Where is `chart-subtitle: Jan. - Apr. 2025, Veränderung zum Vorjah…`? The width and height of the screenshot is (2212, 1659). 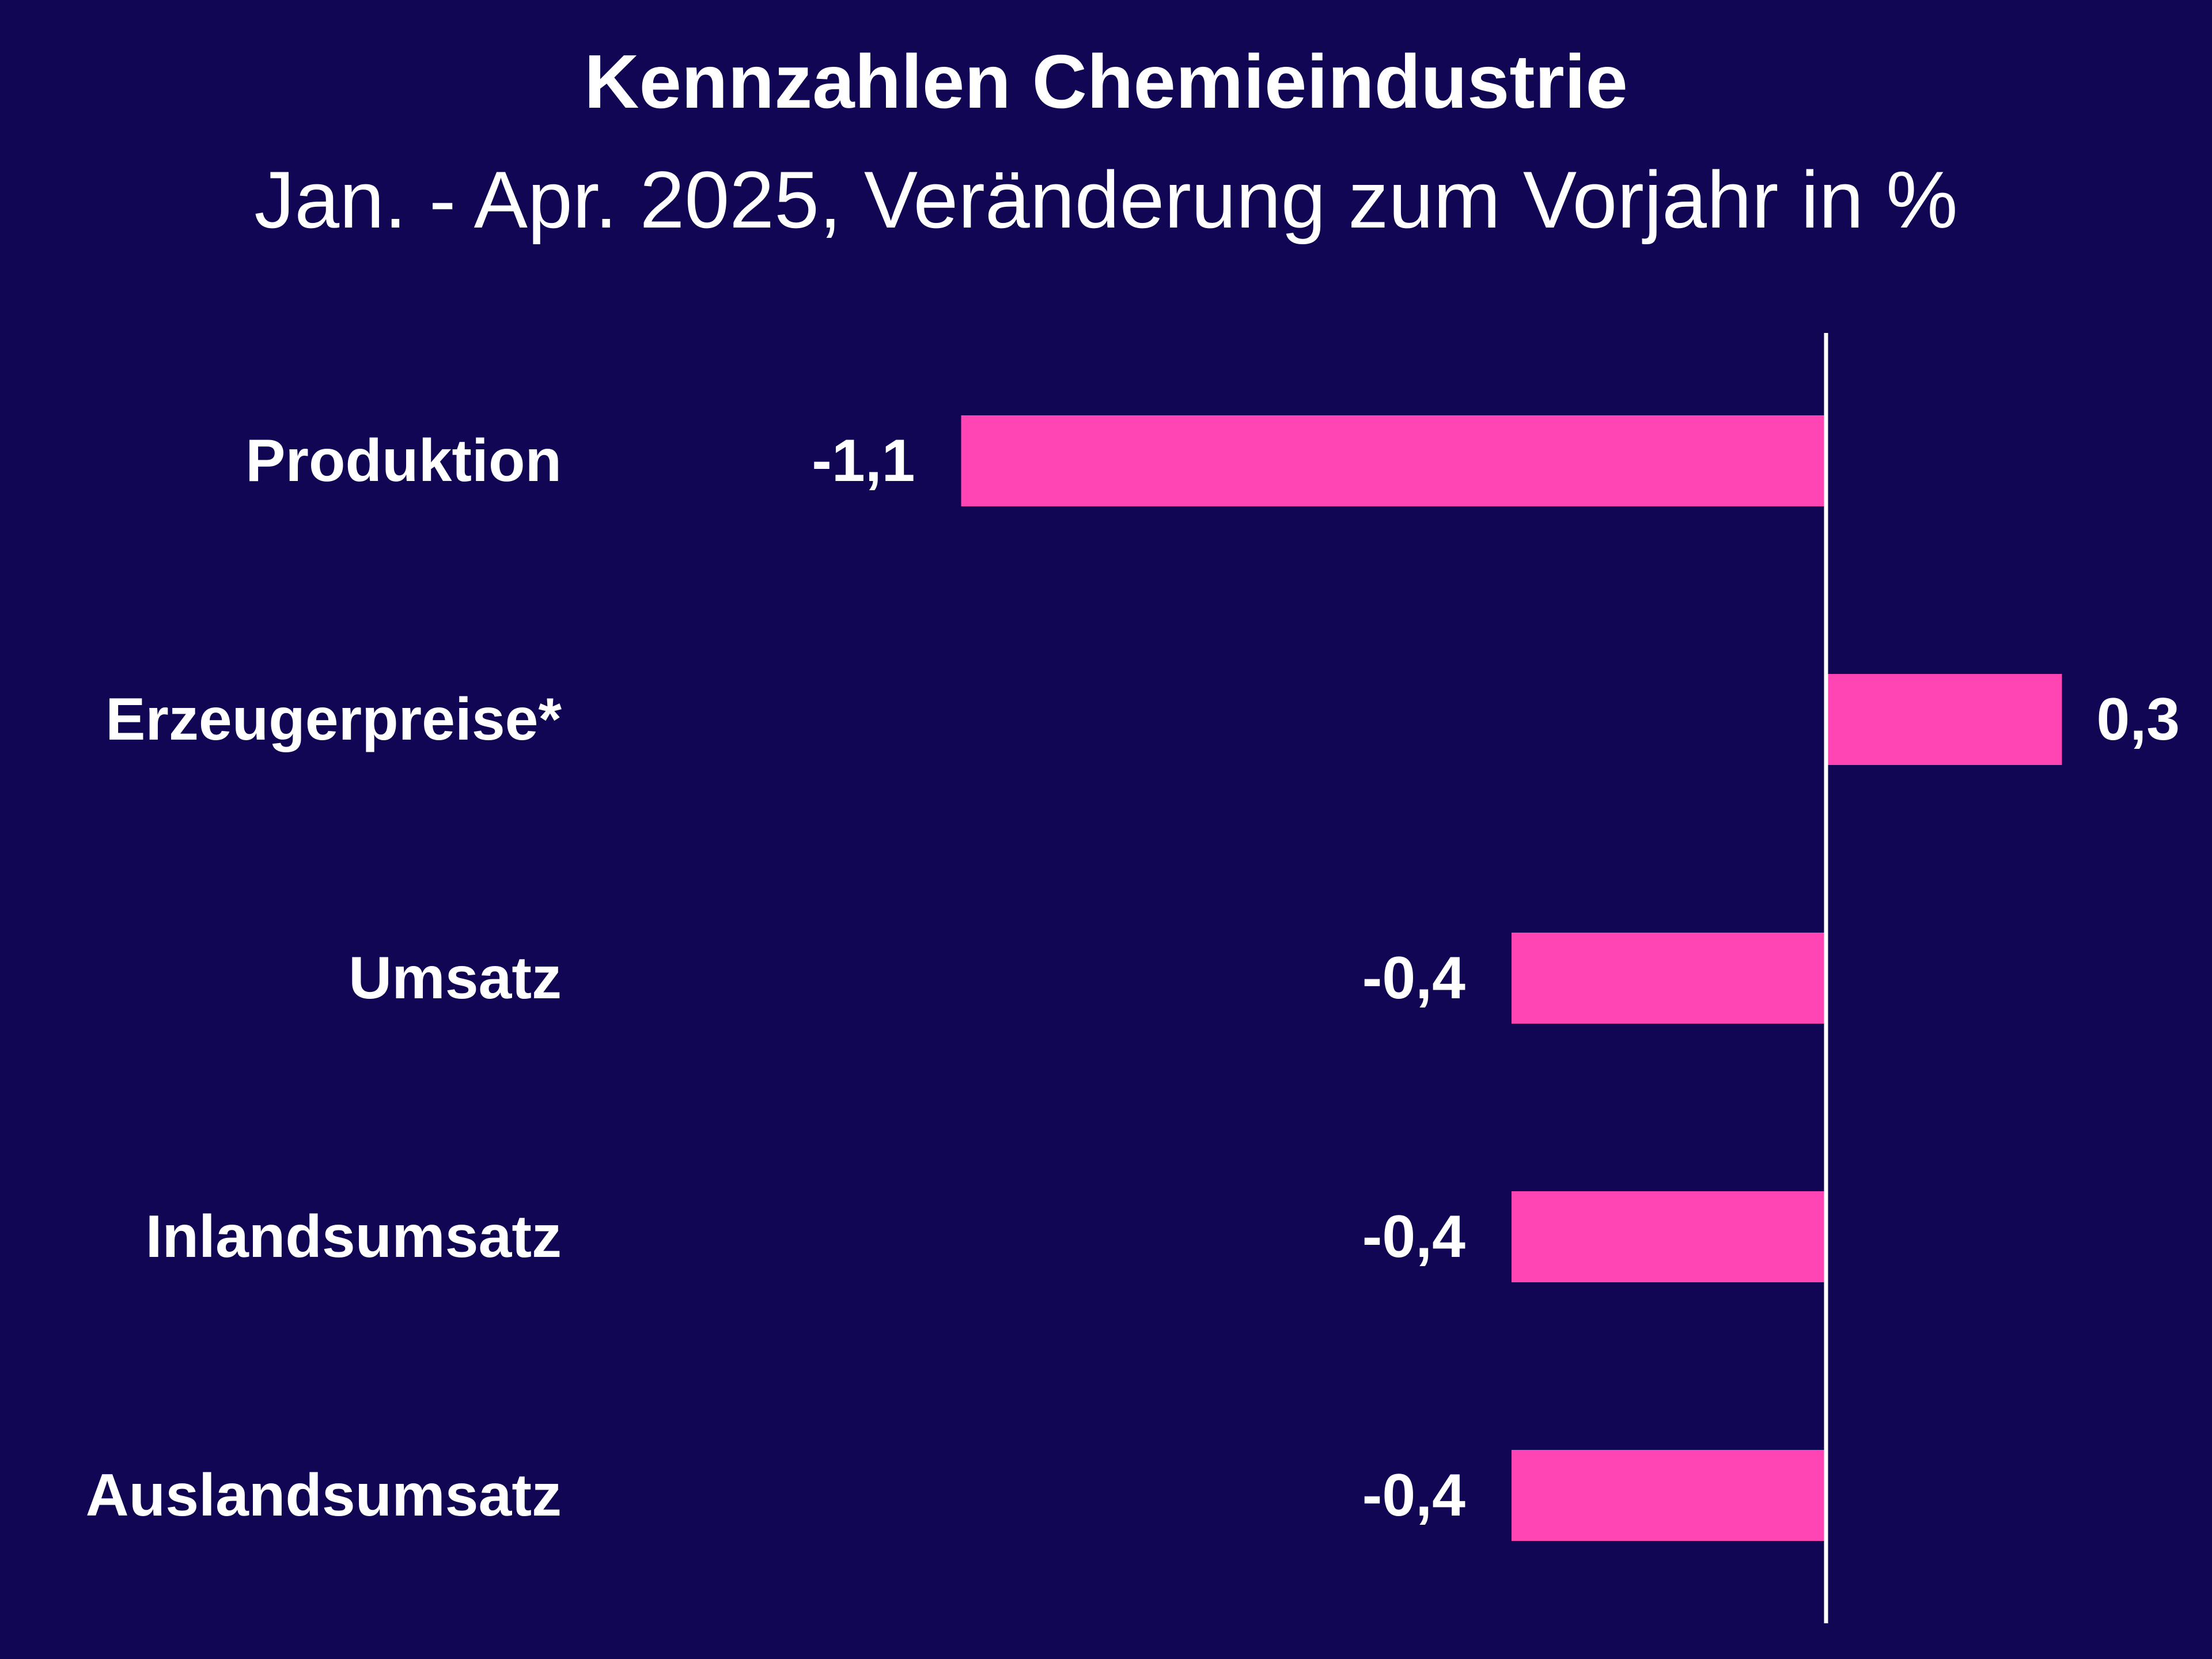
chart-subtitle: Jan. - Apr. 2025, Veränderung zum Vorjah… is located at coordinates (1106, 199).